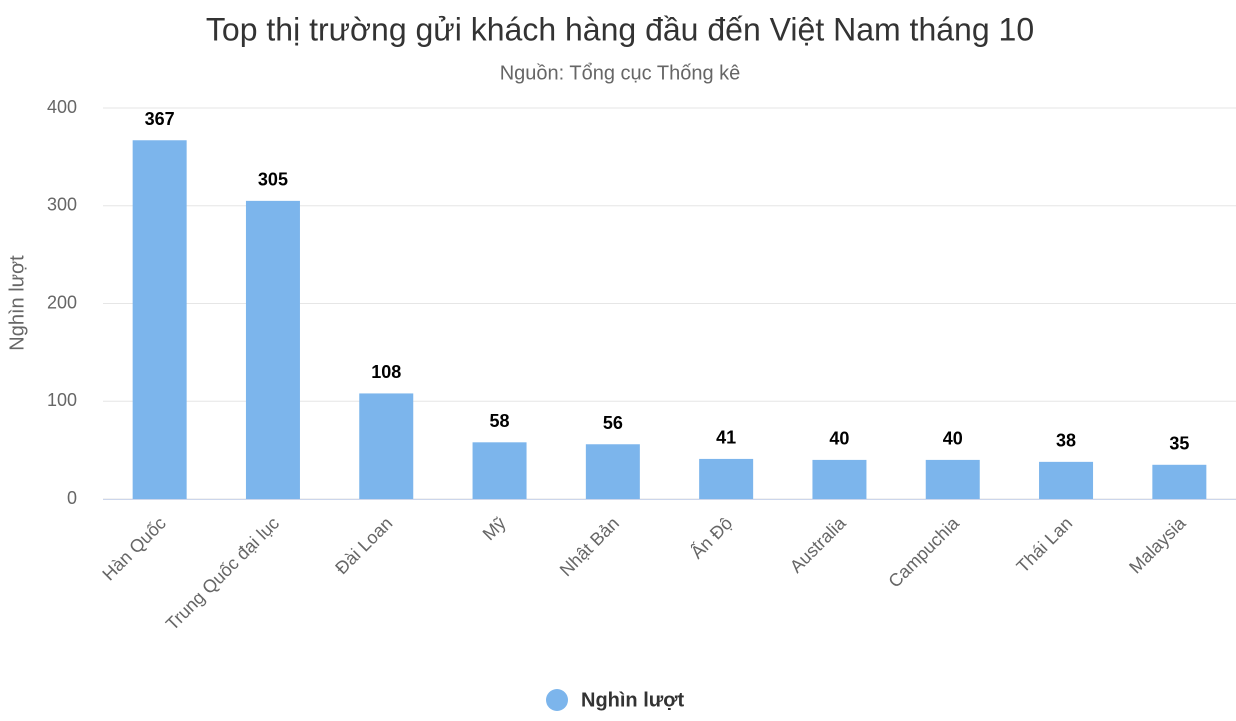 This screenshot has height=721, width=1236. Describe the element at coordinates (557, 700) in the screenshot. I see `legend-marker` at that location.